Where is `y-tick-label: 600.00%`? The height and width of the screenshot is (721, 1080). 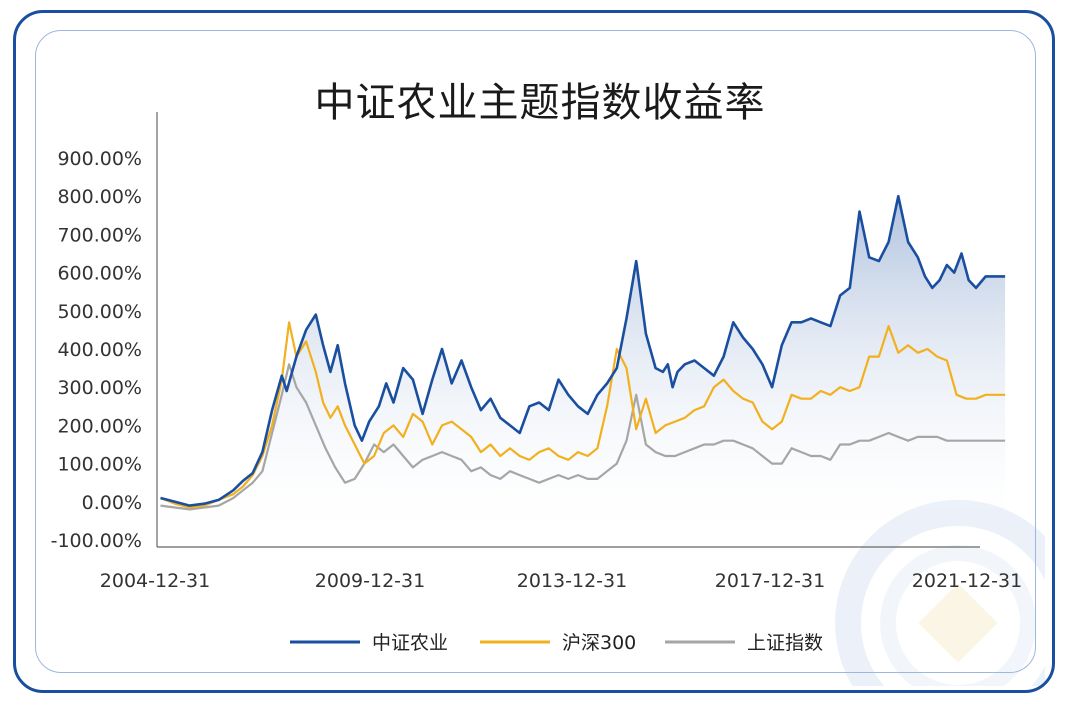
y-tick-label: 600.00% is located at coordinates (99, 274).